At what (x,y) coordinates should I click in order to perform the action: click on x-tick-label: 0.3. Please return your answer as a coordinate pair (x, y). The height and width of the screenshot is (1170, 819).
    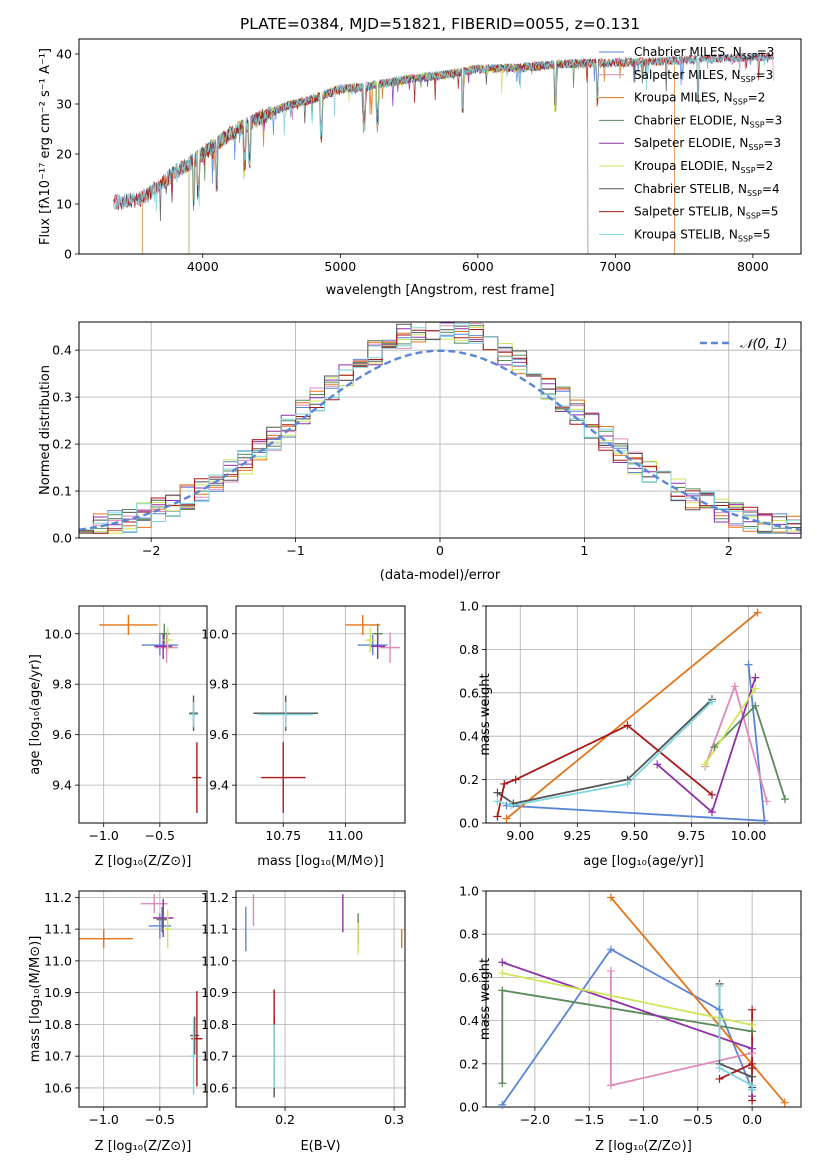
    Looking at the image, I should click on (394, 1119).